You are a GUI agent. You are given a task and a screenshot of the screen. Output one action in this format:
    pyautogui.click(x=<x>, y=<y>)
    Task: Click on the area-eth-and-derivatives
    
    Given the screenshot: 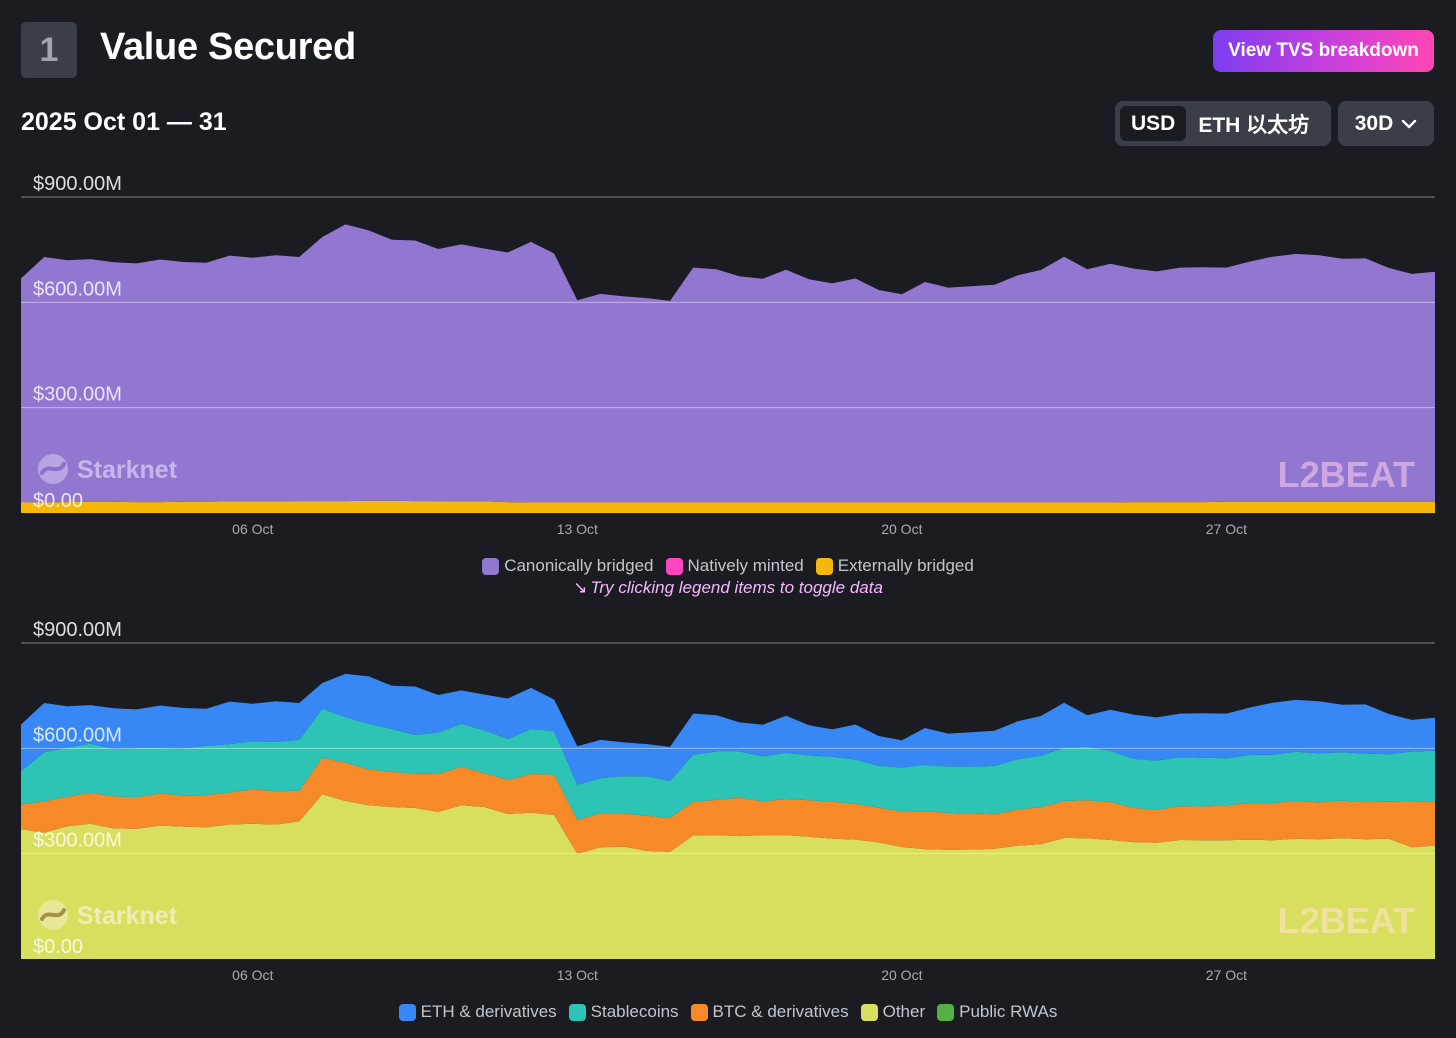 What is the action you would take?
    pyautogui.click(x=728, y=729)
    